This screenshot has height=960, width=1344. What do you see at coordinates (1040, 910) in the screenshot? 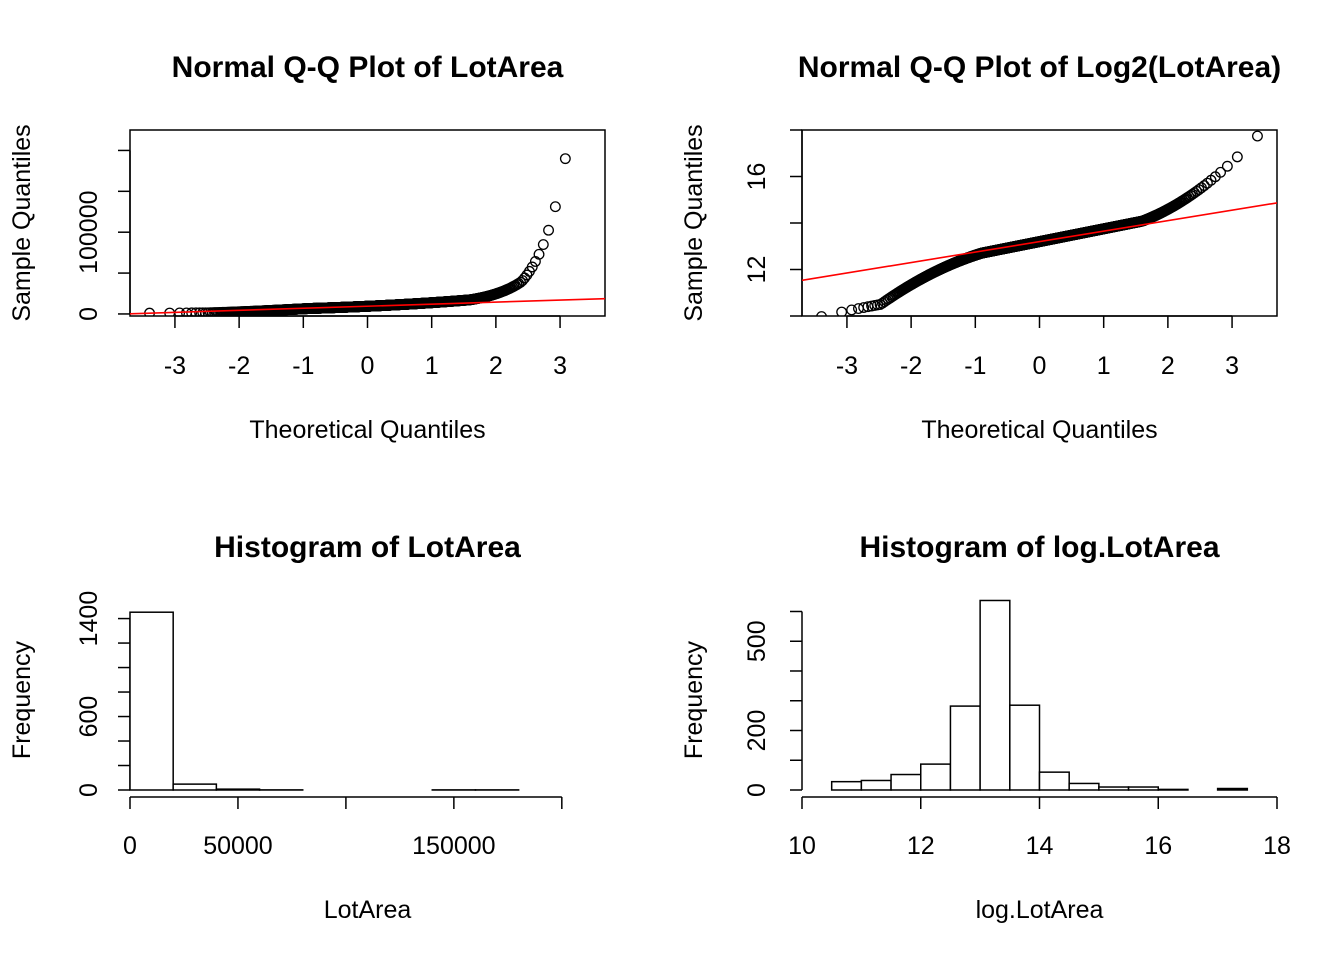
I see `x-axis-label: log.LotArea` at bounding box center [1040, 910].